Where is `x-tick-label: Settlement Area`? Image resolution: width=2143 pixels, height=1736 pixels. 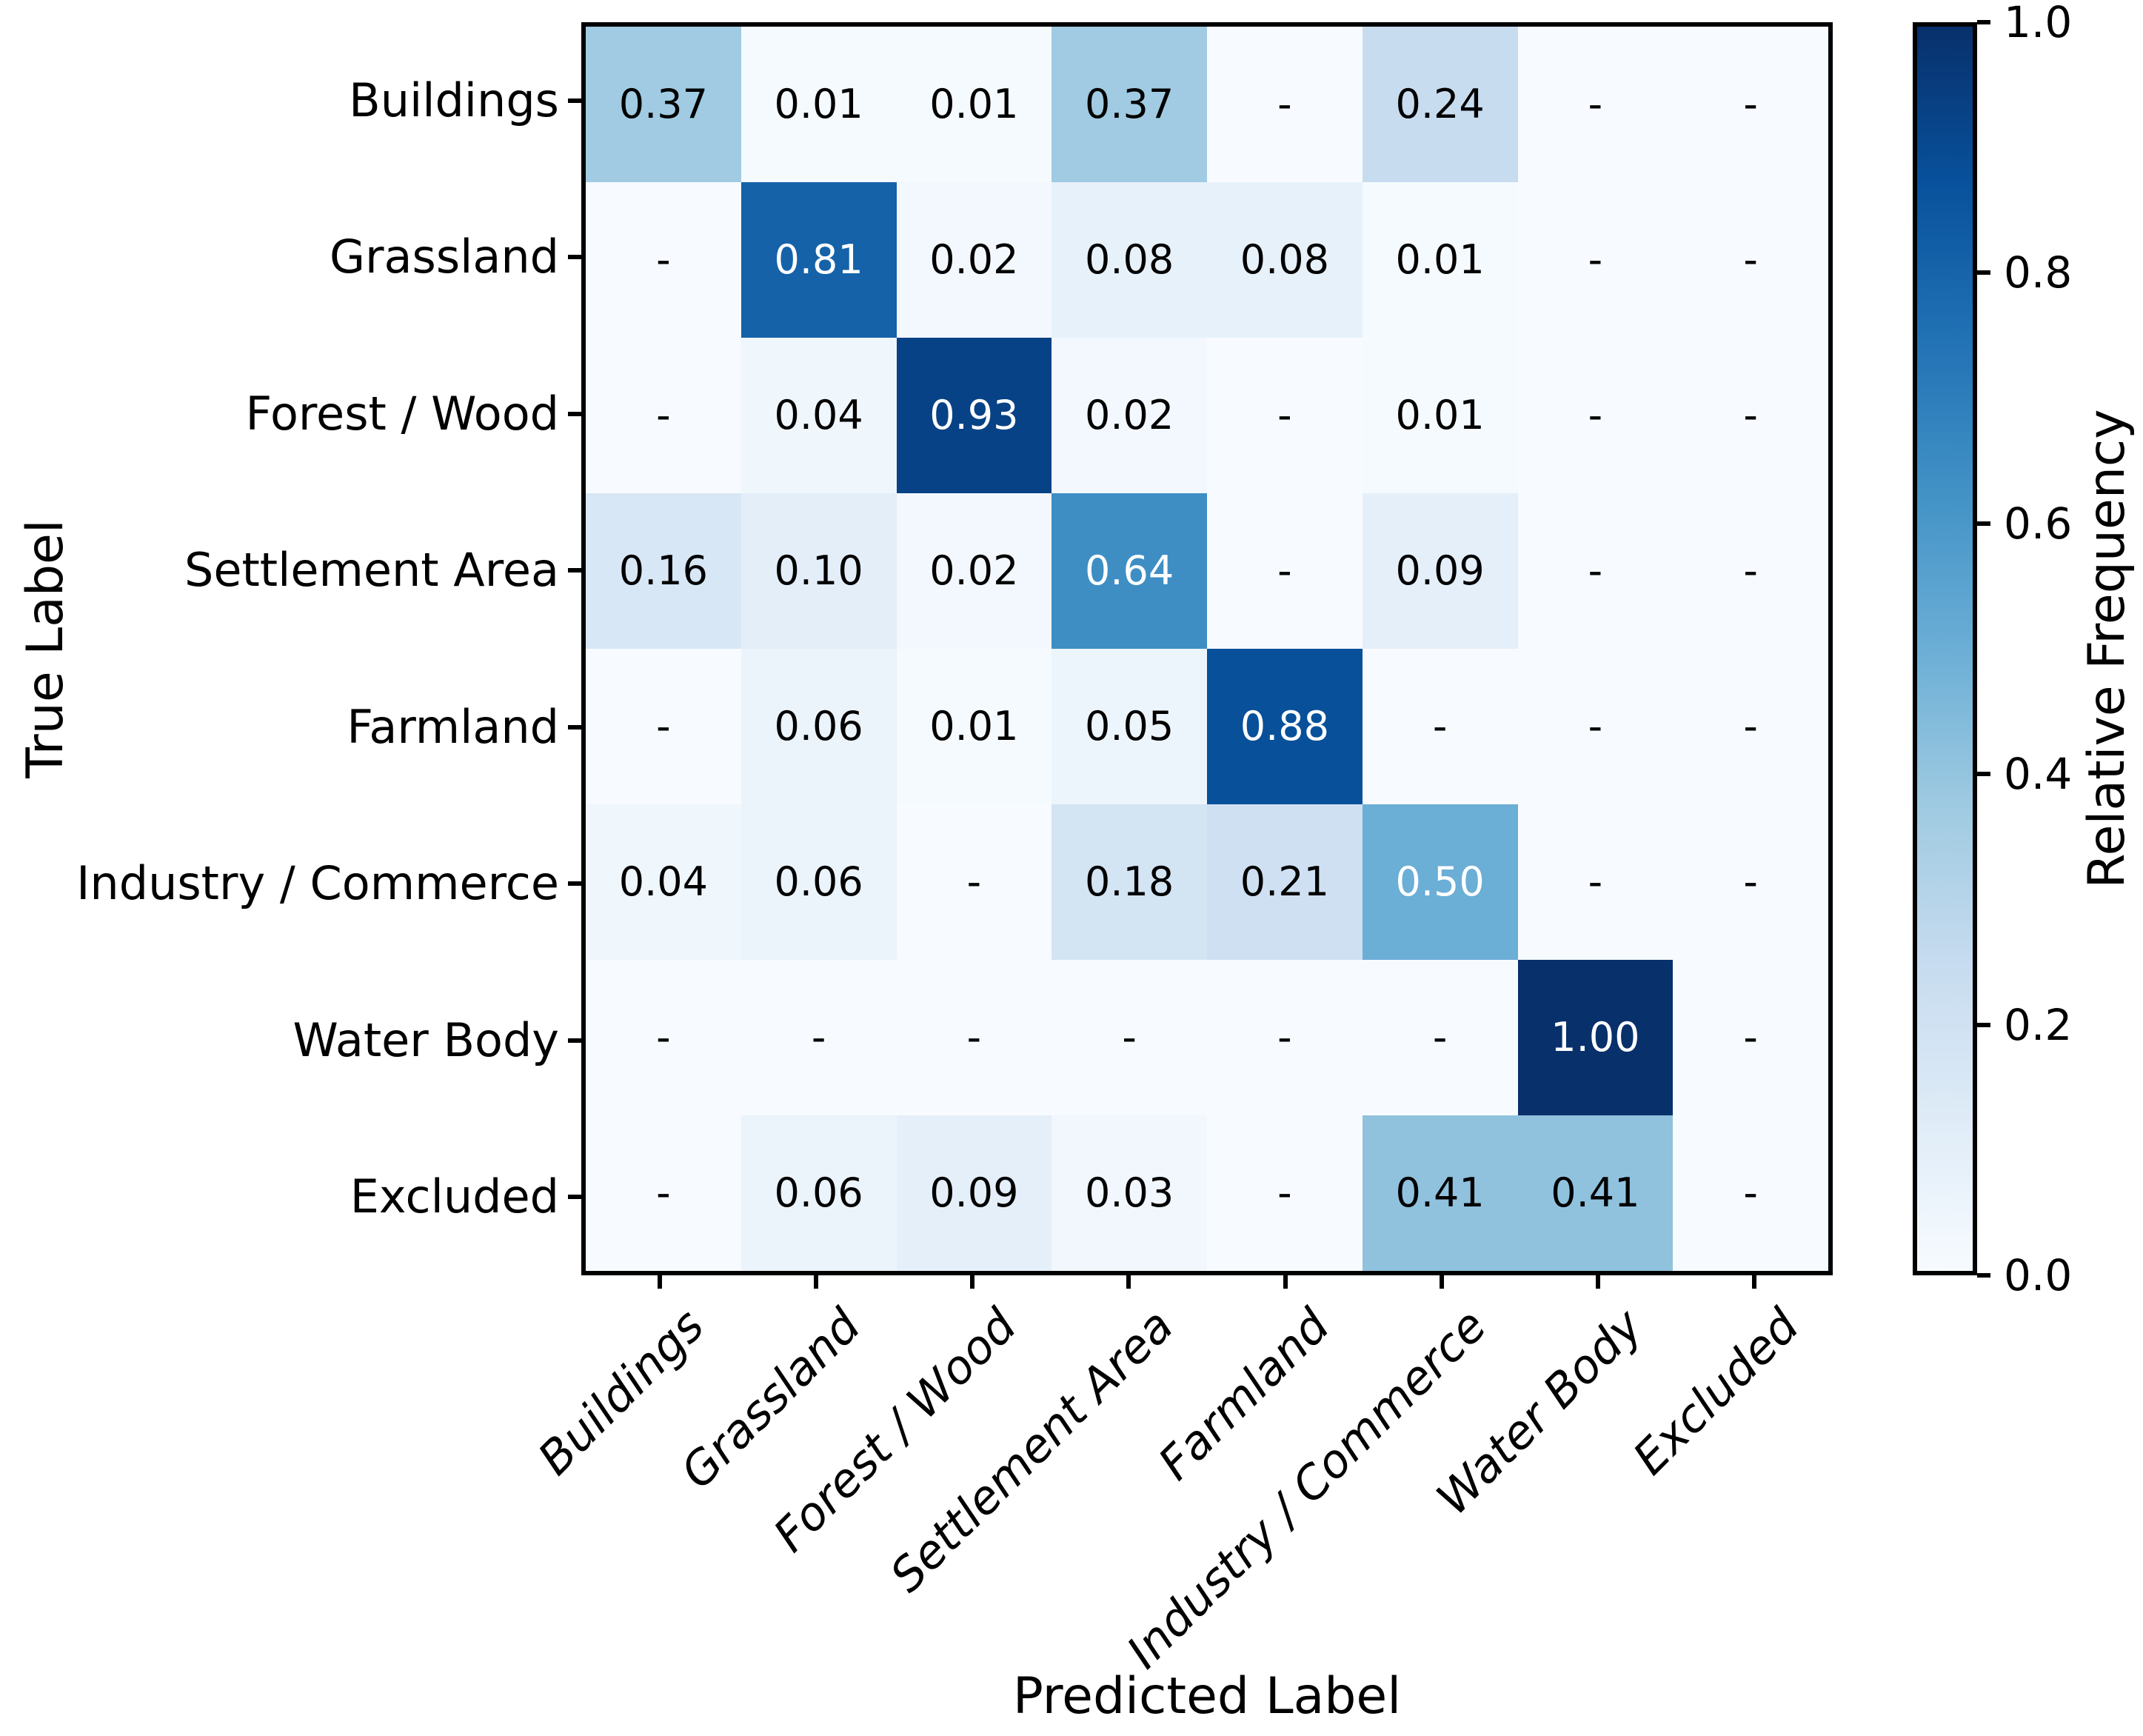
x-tick-label: Settlement Area is located at coordinates (1031, 1450).